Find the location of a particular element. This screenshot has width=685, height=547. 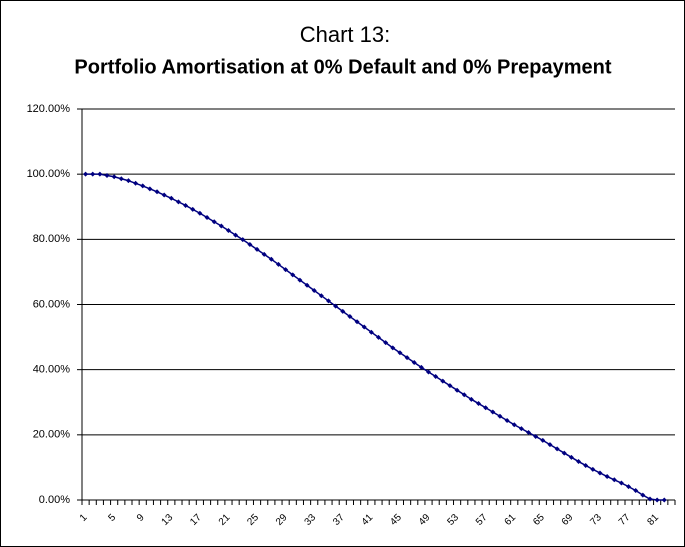

y-tick-label: 60.00% is located at coordinates (52, 304).